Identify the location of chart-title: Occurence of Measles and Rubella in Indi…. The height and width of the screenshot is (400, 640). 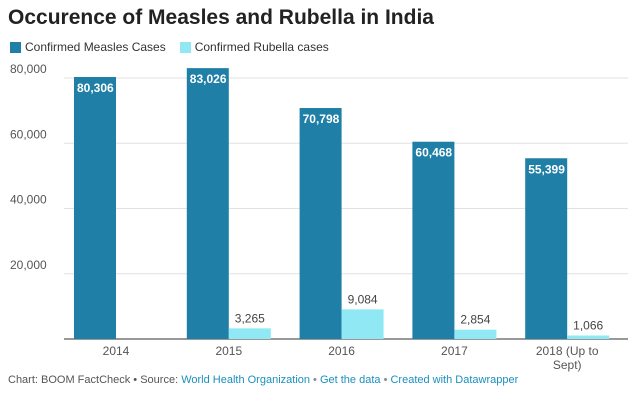
(221, 17).